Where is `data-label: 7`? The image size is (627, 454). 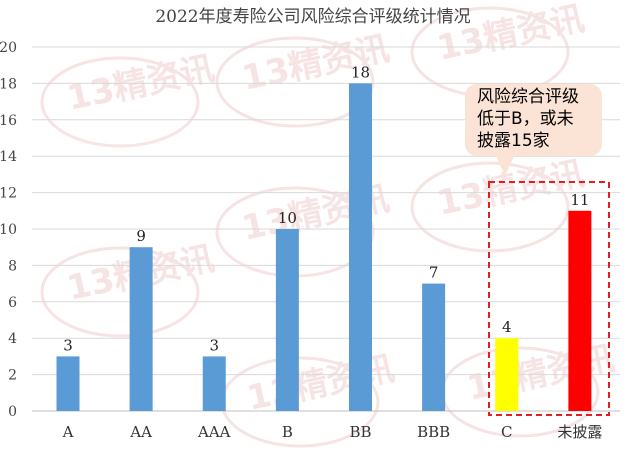
data-label: 7 is located at coordinates (434, 273).